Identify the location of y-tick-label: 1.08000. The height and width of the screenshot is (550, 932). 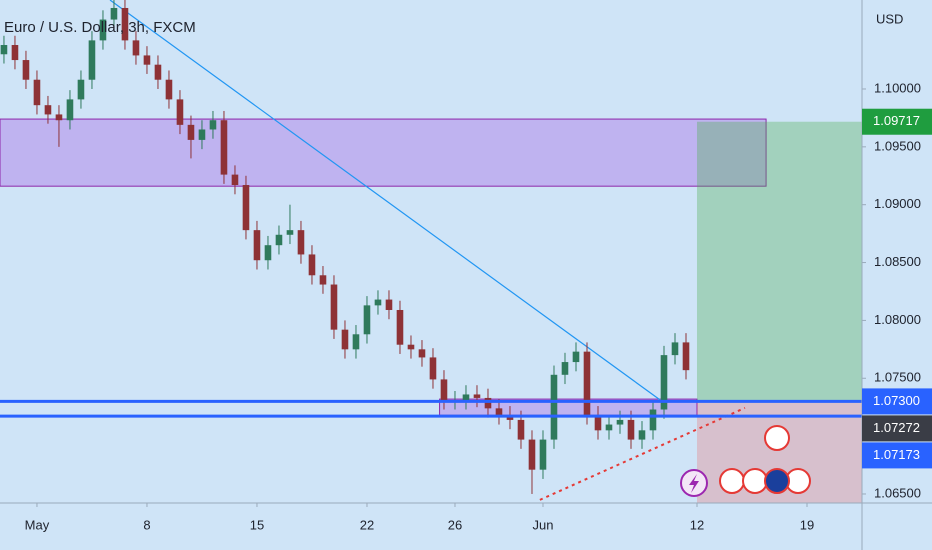
(897, 319).